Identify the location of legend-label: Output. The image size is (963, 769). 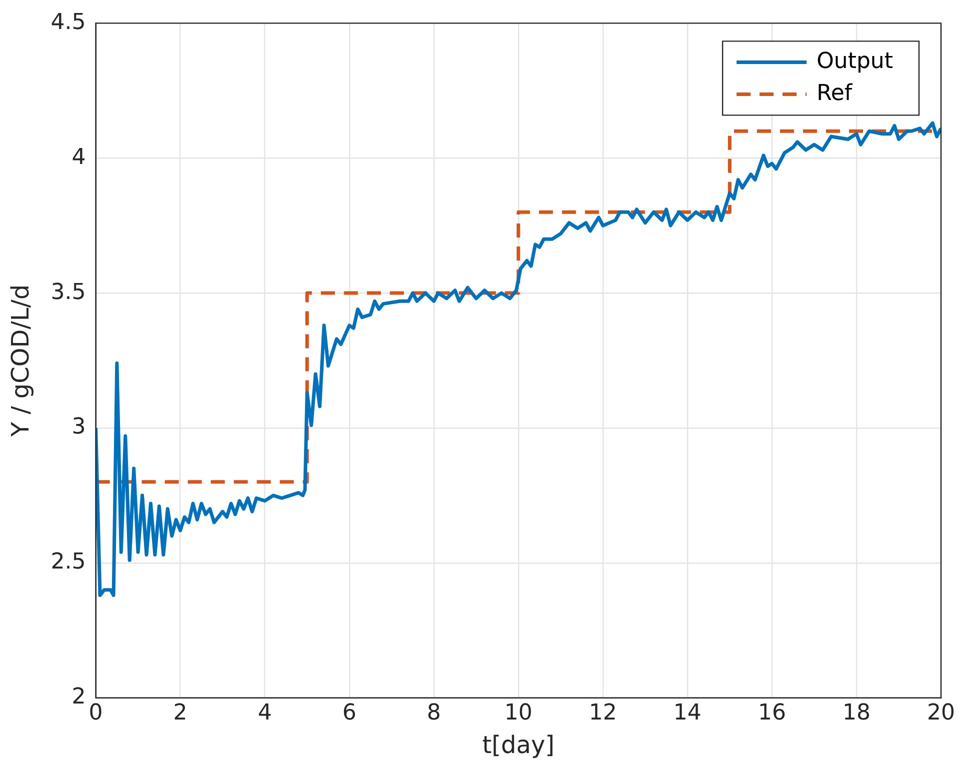
(855, 61).